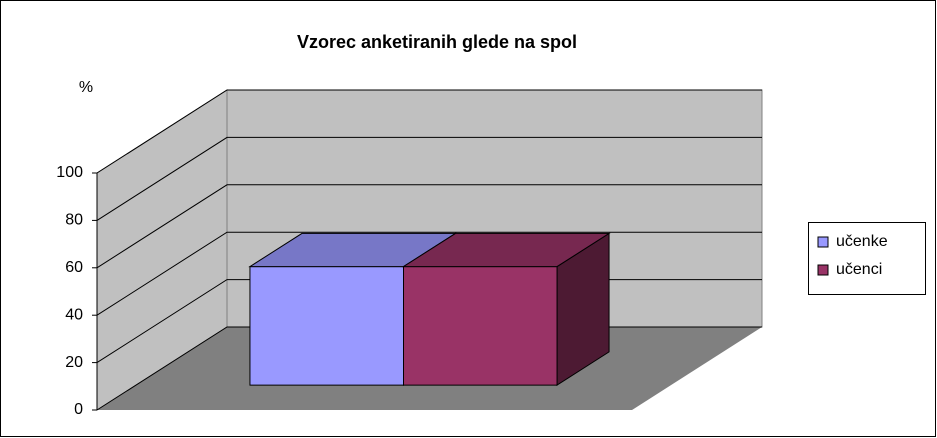 The height and width of the screenshot is (438, 937). What do you see at coordinates (859, 269) in the screenshot?
I see `legend-label: učenci` at bounding box center [859, 269].